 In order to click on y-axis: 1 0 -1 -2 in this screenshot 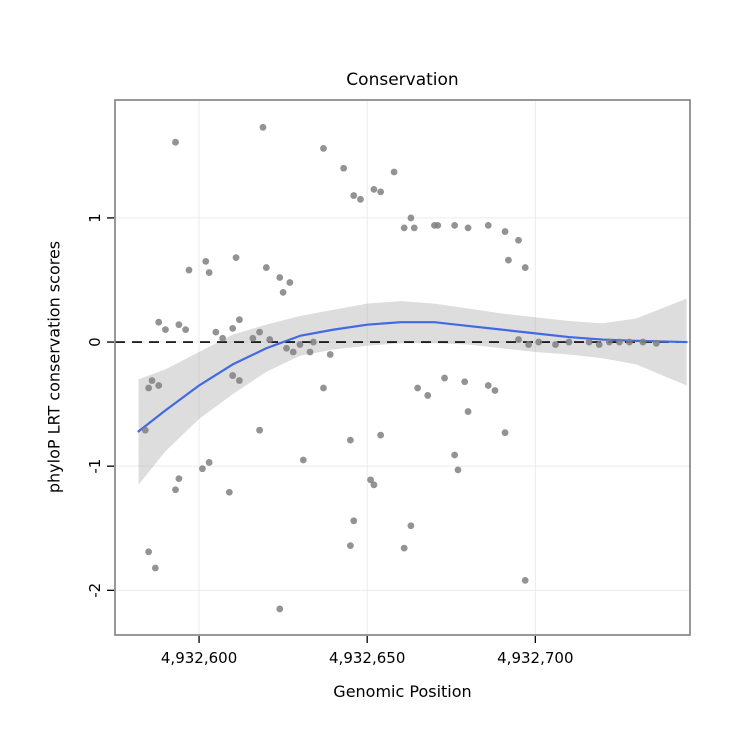, I will do `click(100, 405)`.